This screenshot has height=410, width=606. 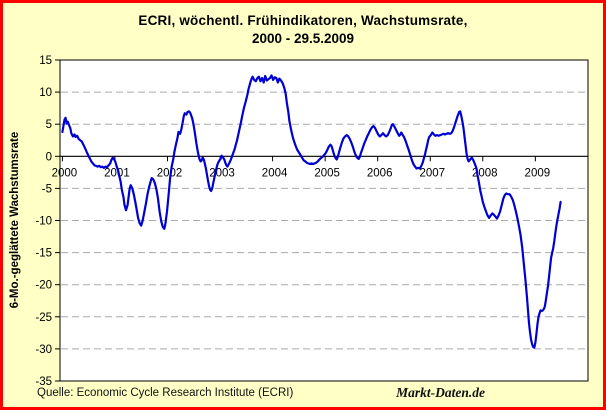 What do you see at coordinates (45, 93) in the screenshot?
I see `y-axis-tick-label: 10` at bounding box center [45, 93].